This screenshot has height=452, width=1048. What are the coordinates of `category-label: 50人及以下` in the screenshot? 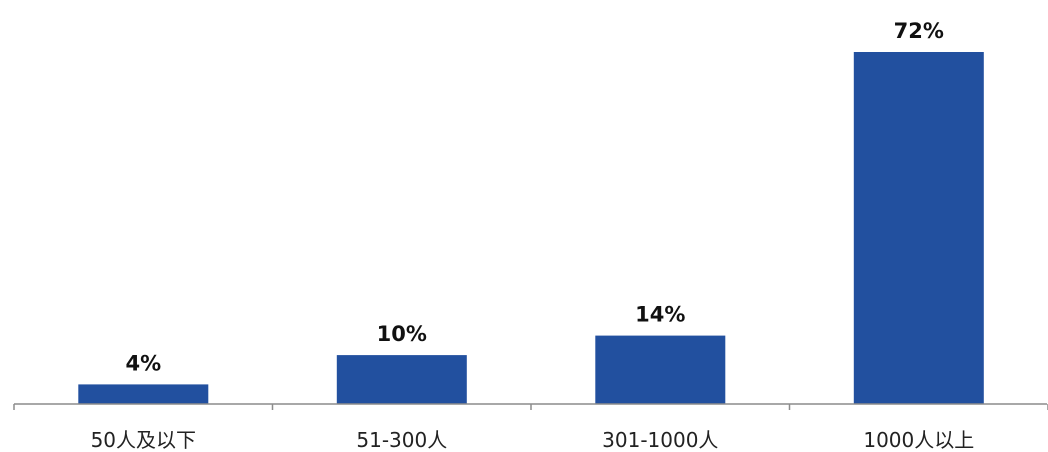 It's located at (143, 440).